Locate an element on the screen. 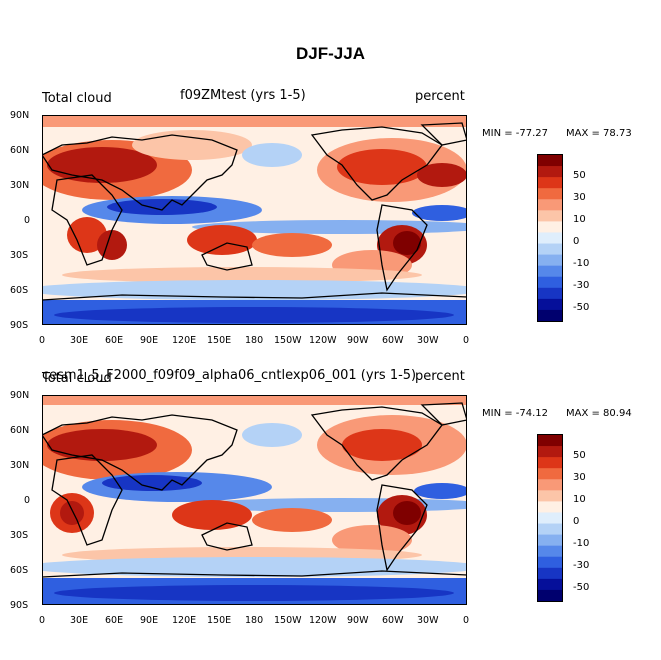 This screenshot has width=661, height=660. panel-2-lat-label: 0 is located at coordinates (27, 500).